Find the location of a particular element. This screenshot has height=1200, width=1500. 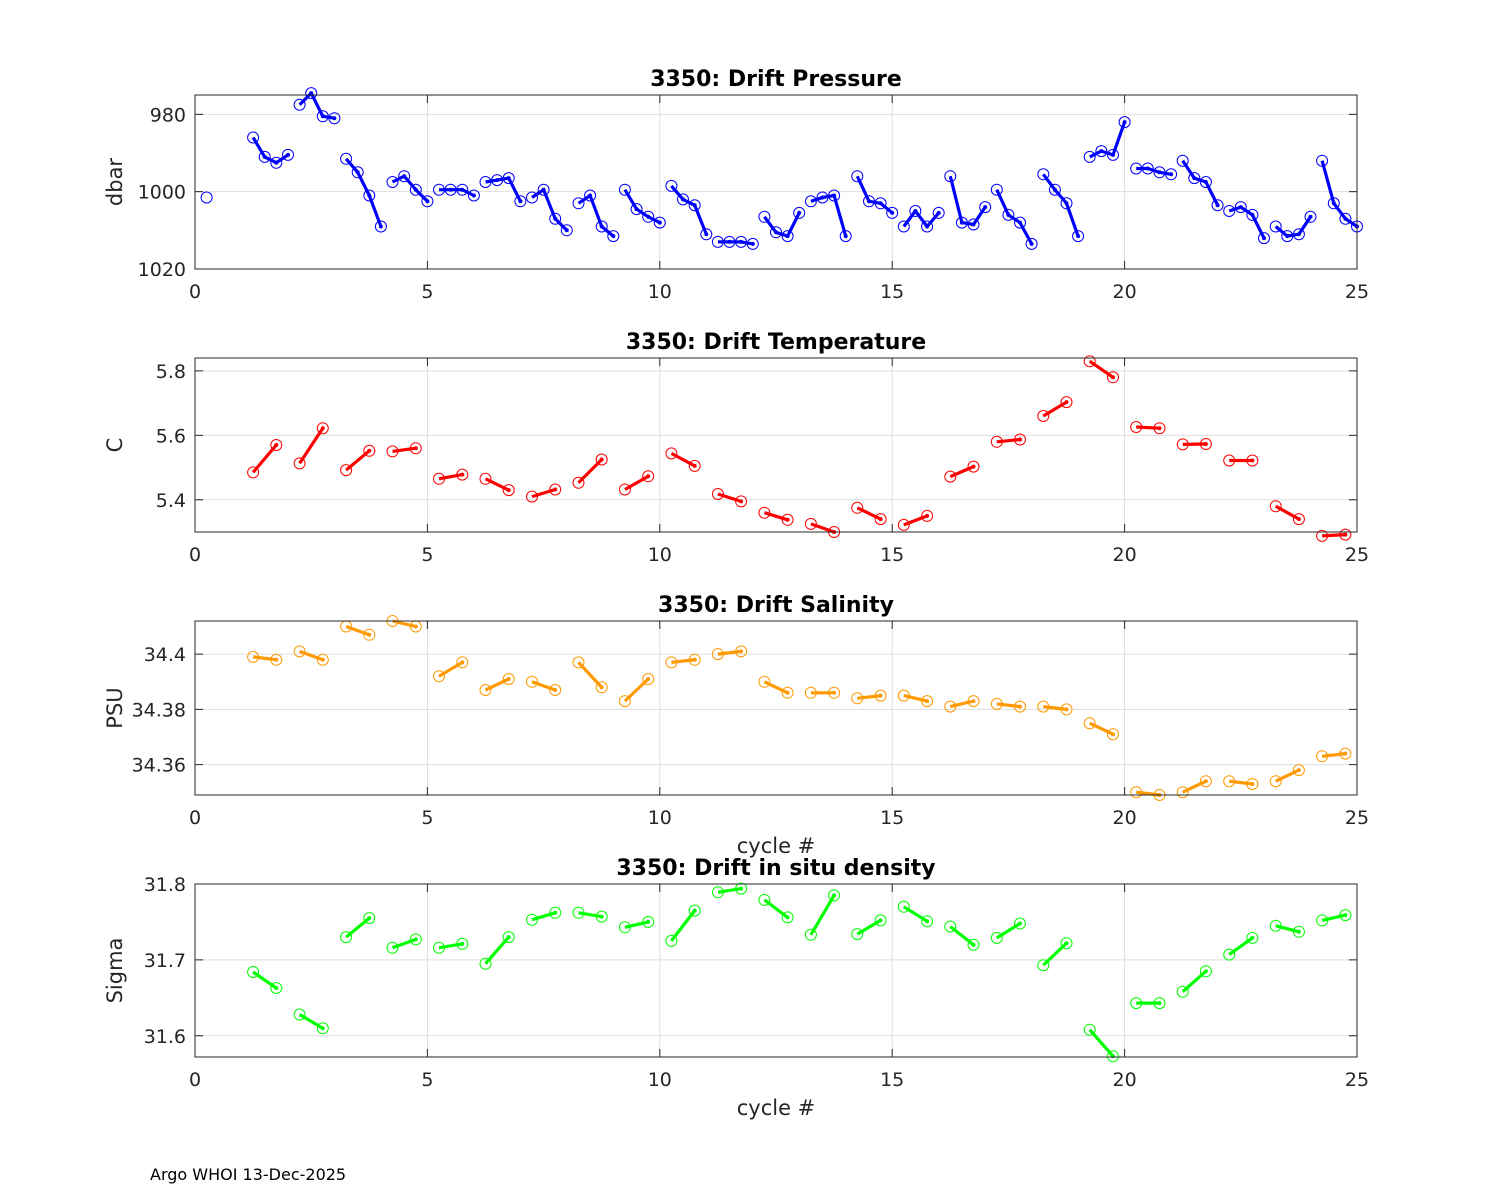

y-axis-label: Sigma is located at coordinates (115, 971).